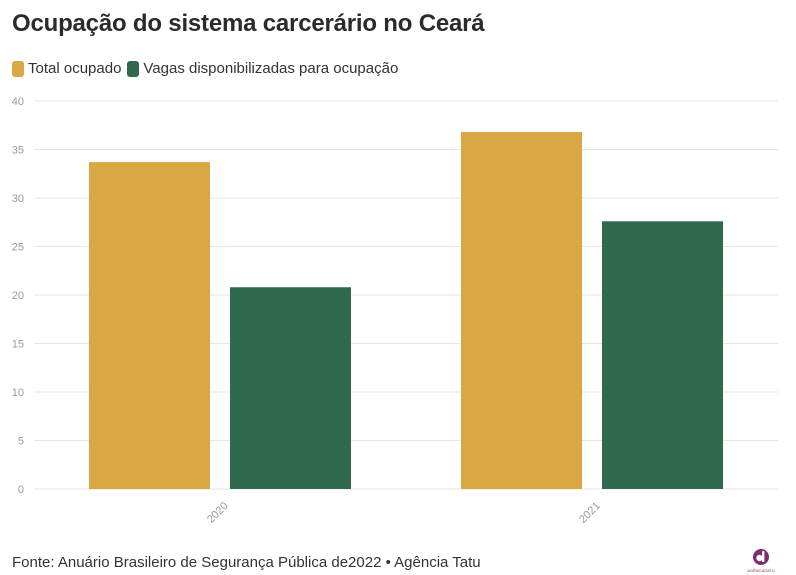  I want to click on legend-swatch-total, so click(18, 68).